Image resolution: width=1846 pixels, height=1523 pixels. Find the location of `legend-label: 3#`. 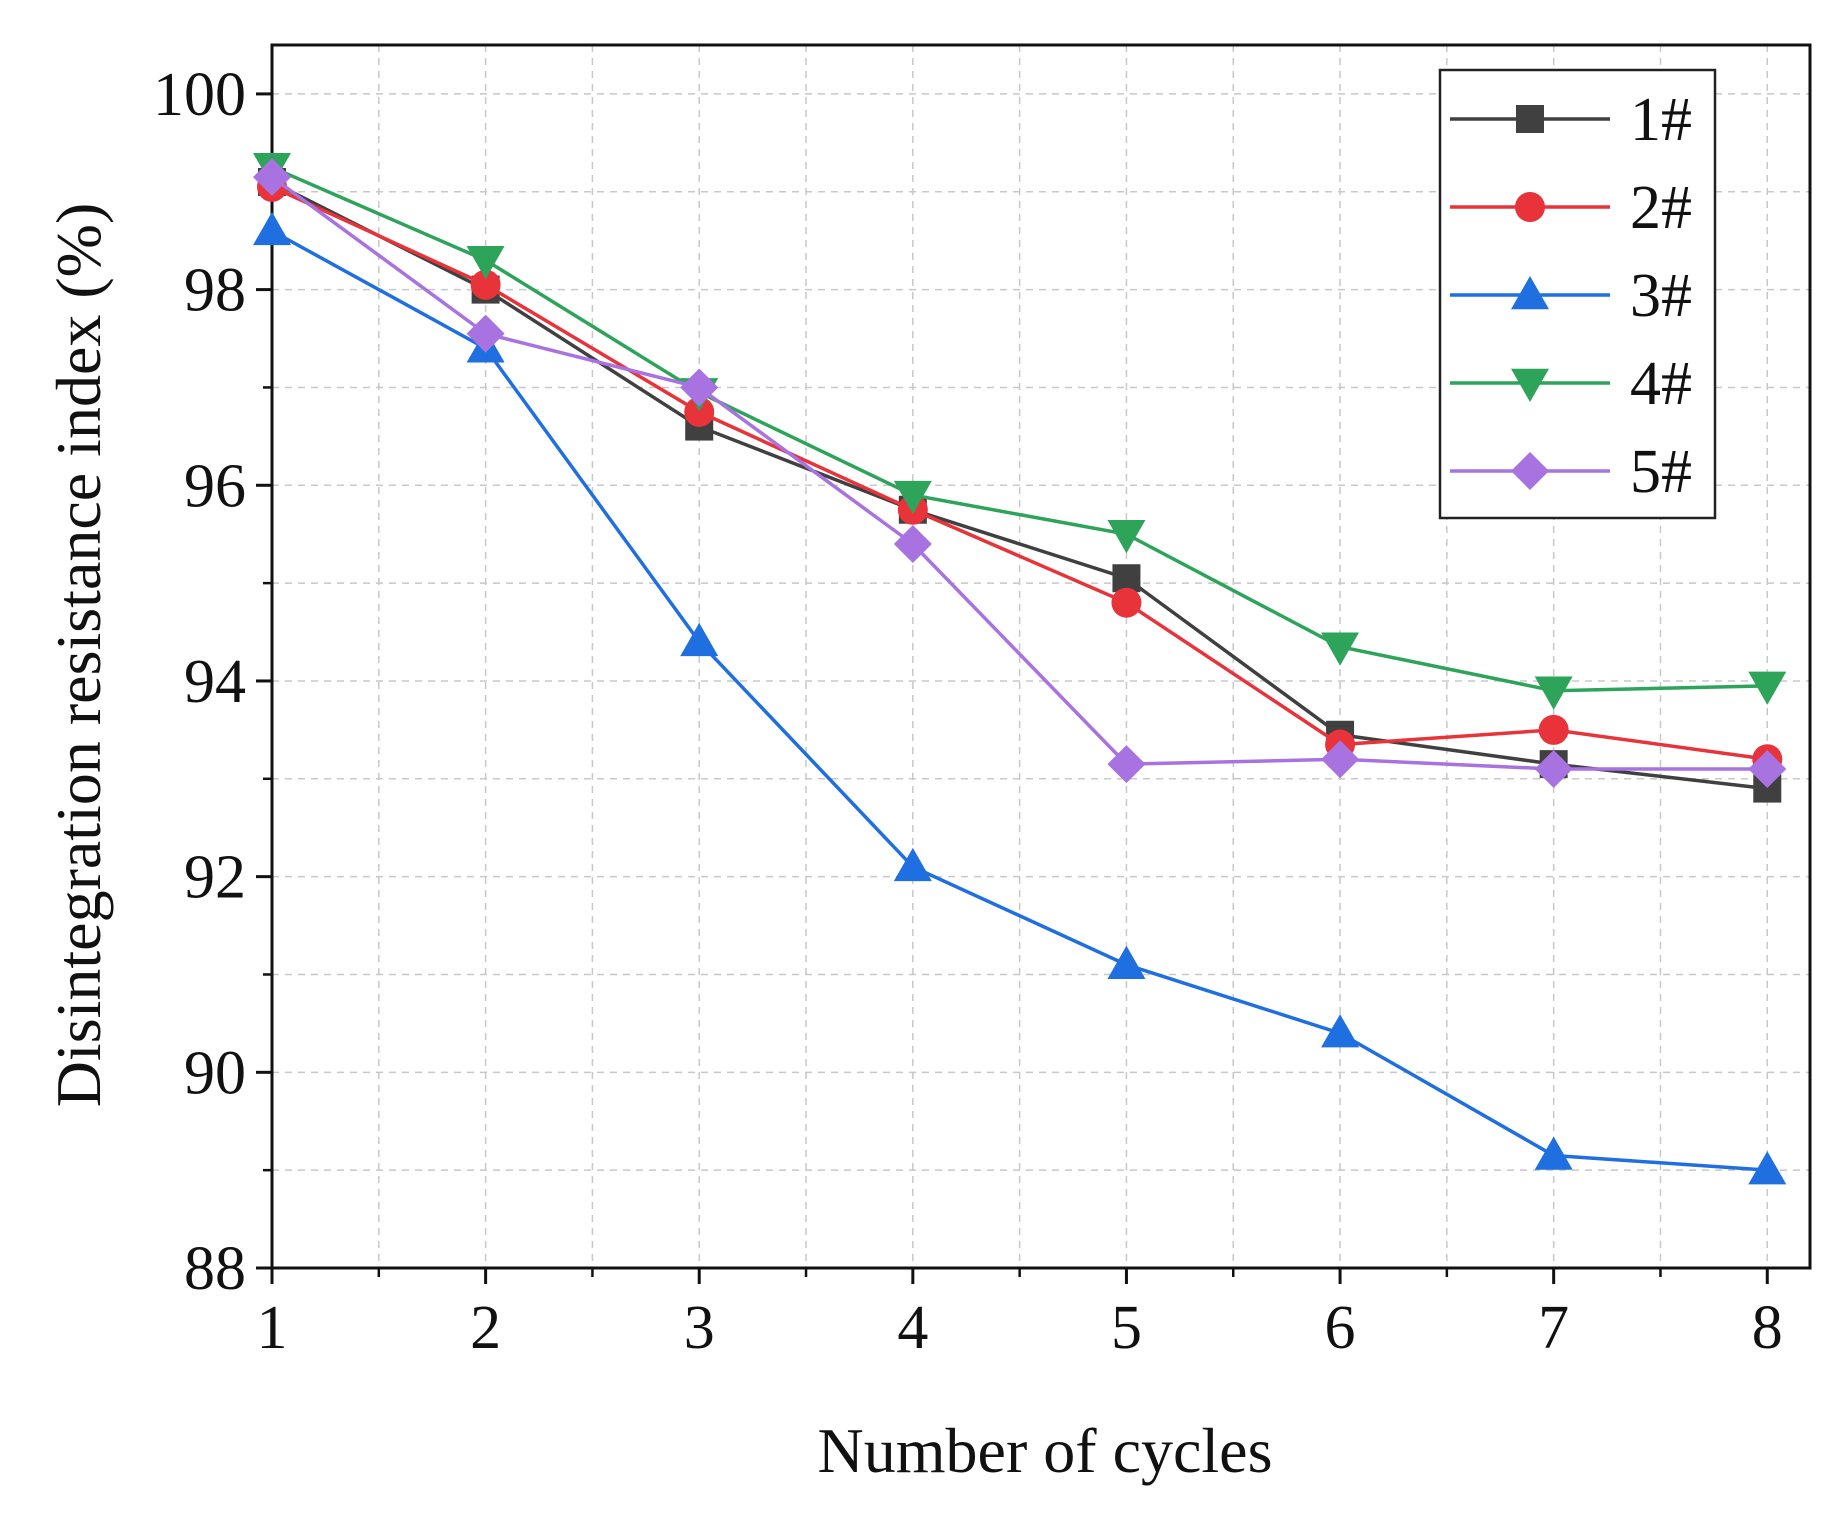

legend-label: 3# is located at coordinates (1661, 296).